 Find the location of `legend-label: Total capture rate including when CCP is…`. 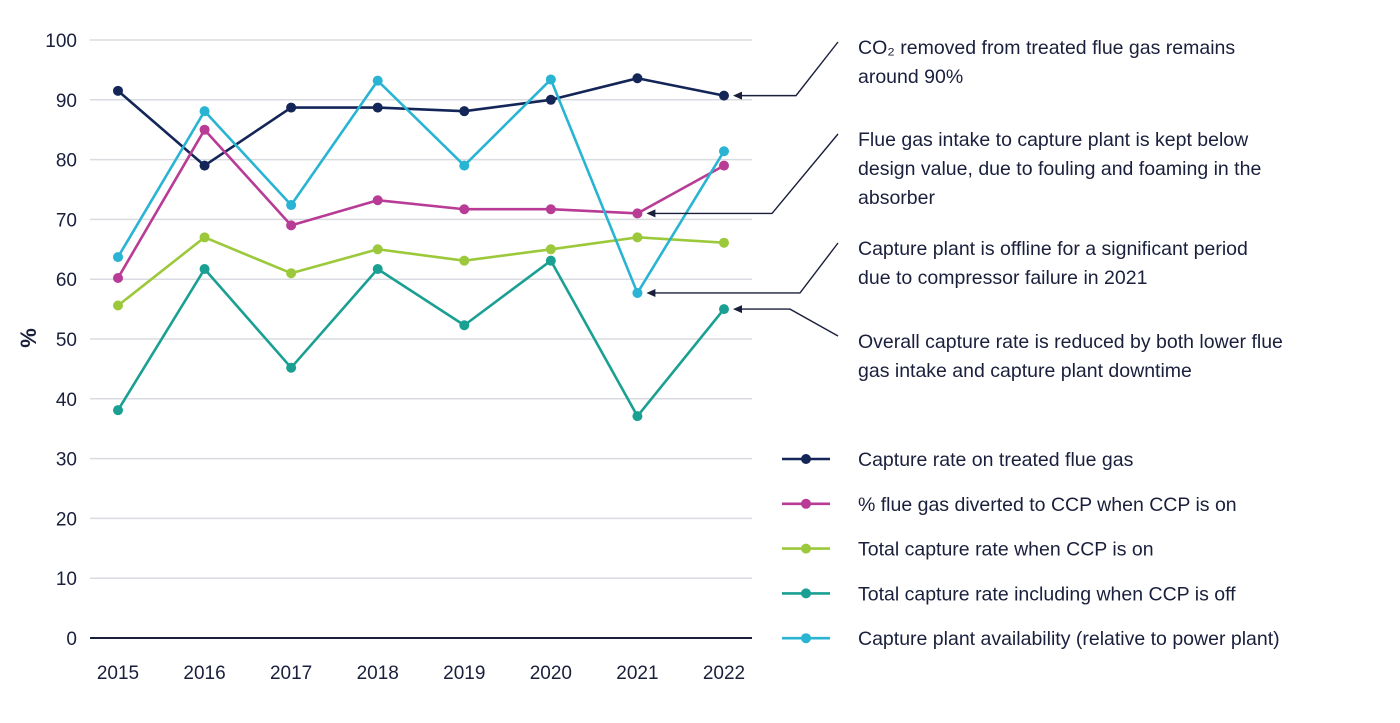

legend-label: Total capture rate including when CCP is… is located at coordinates (1047, 594).